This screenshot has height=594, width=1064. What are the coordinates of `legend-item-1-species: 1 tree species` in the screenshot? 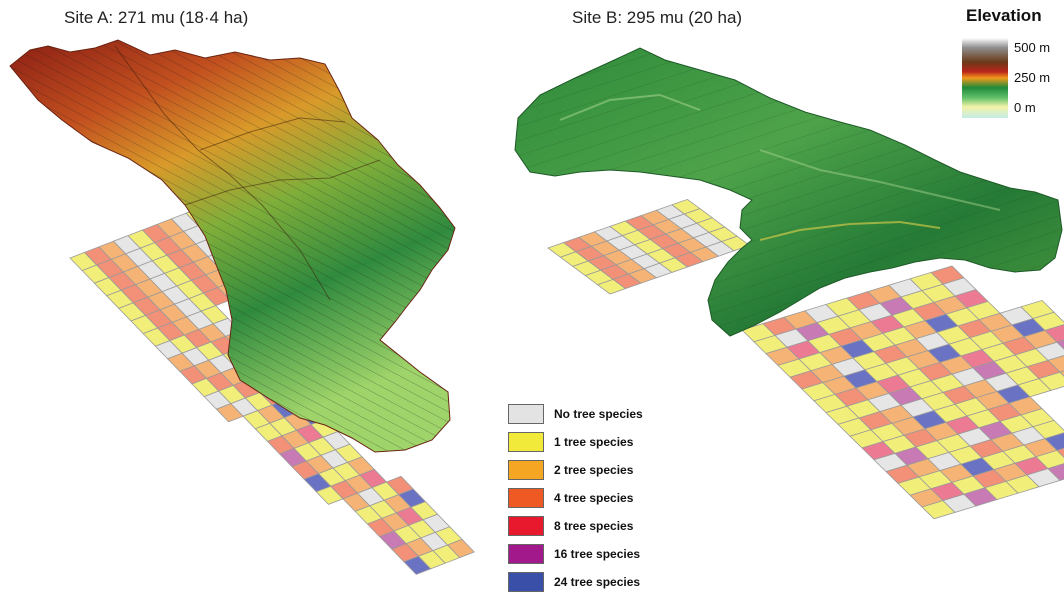 It's located at (608, 443).